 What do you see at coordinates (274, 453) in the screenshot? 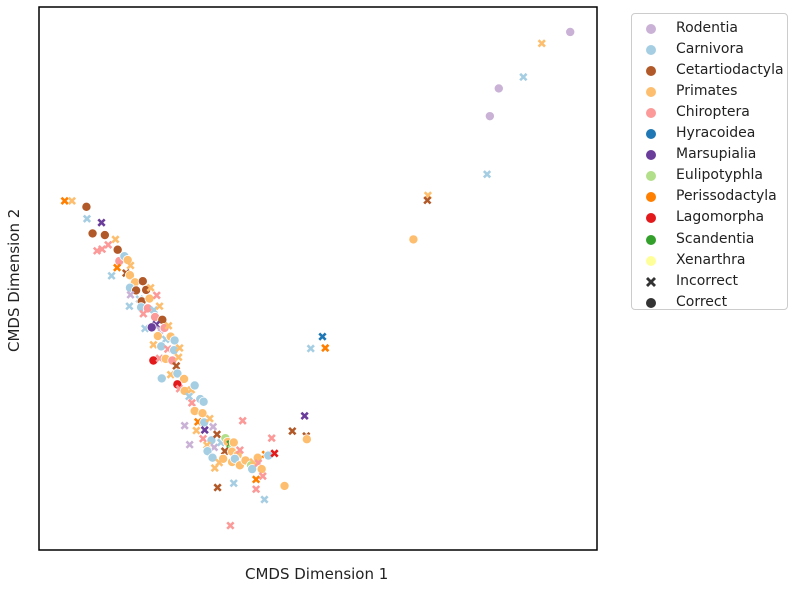
I see `point-lagomorpha-incorrect` at bounding box center [274, 453].